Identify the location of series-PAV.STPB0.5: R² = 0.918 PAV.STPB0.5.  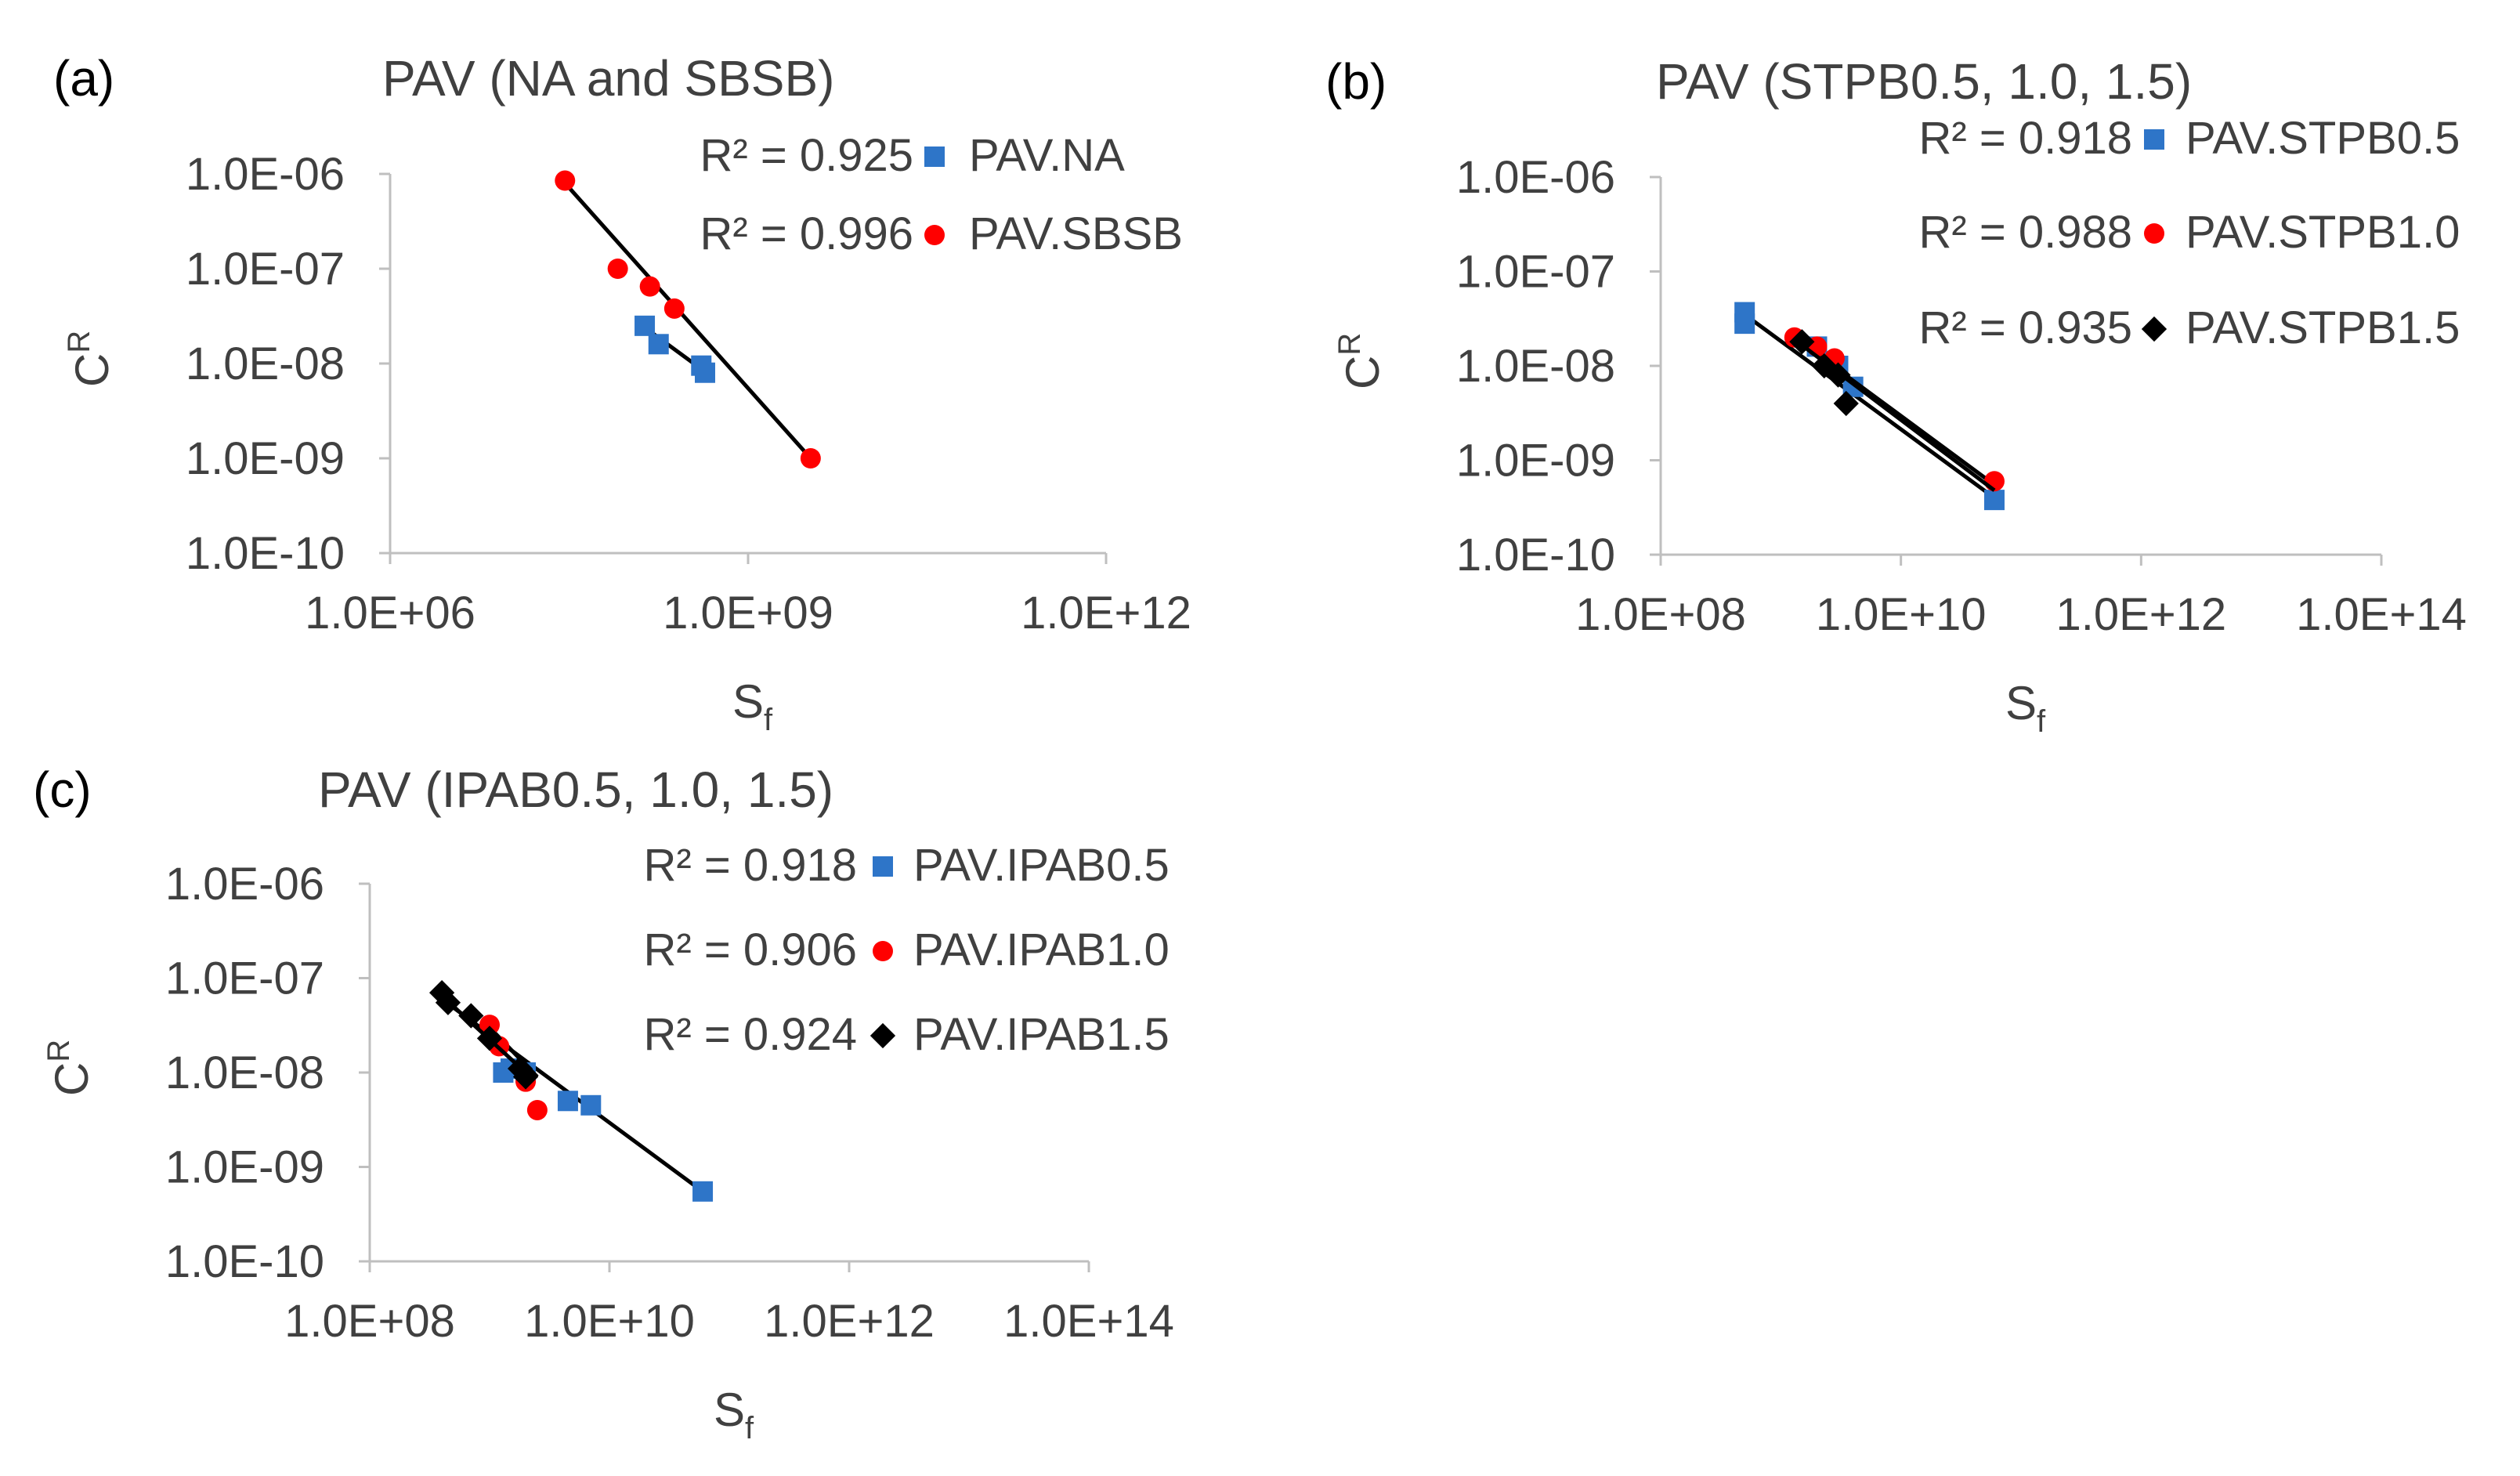
(2097, 312).